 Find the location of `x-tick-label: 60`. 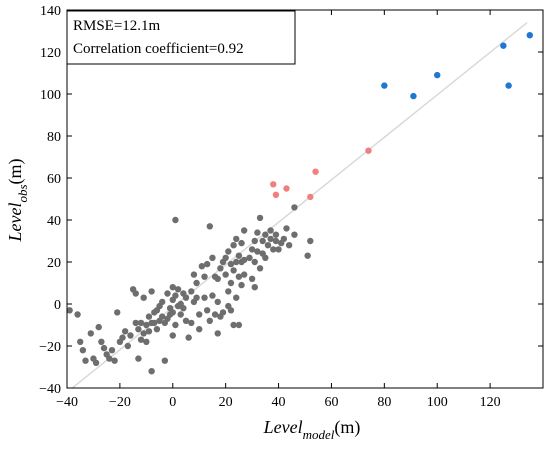

x-tick-label: 60 is located at coordinates (331, 402).